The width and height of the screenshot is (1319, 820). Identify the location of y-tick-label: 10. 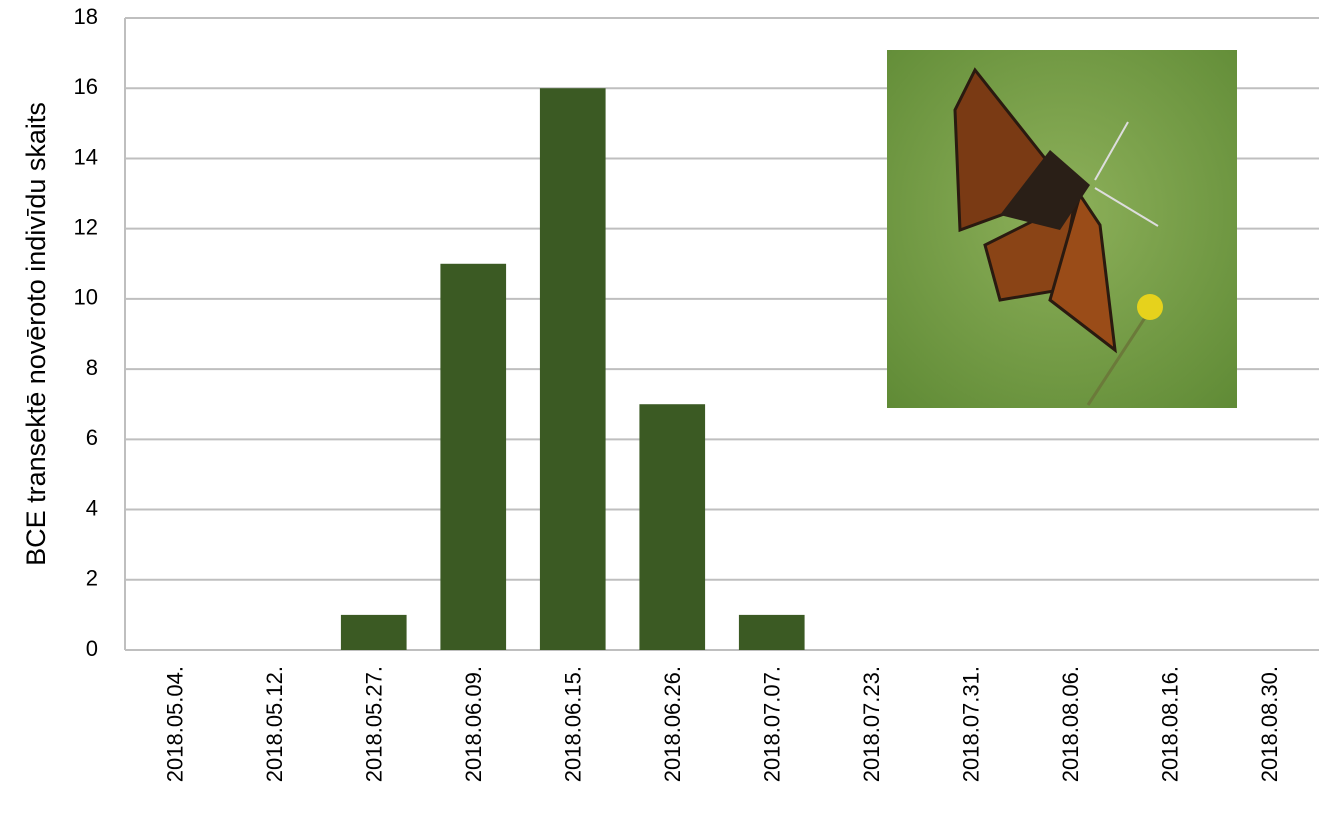
(86, 297).